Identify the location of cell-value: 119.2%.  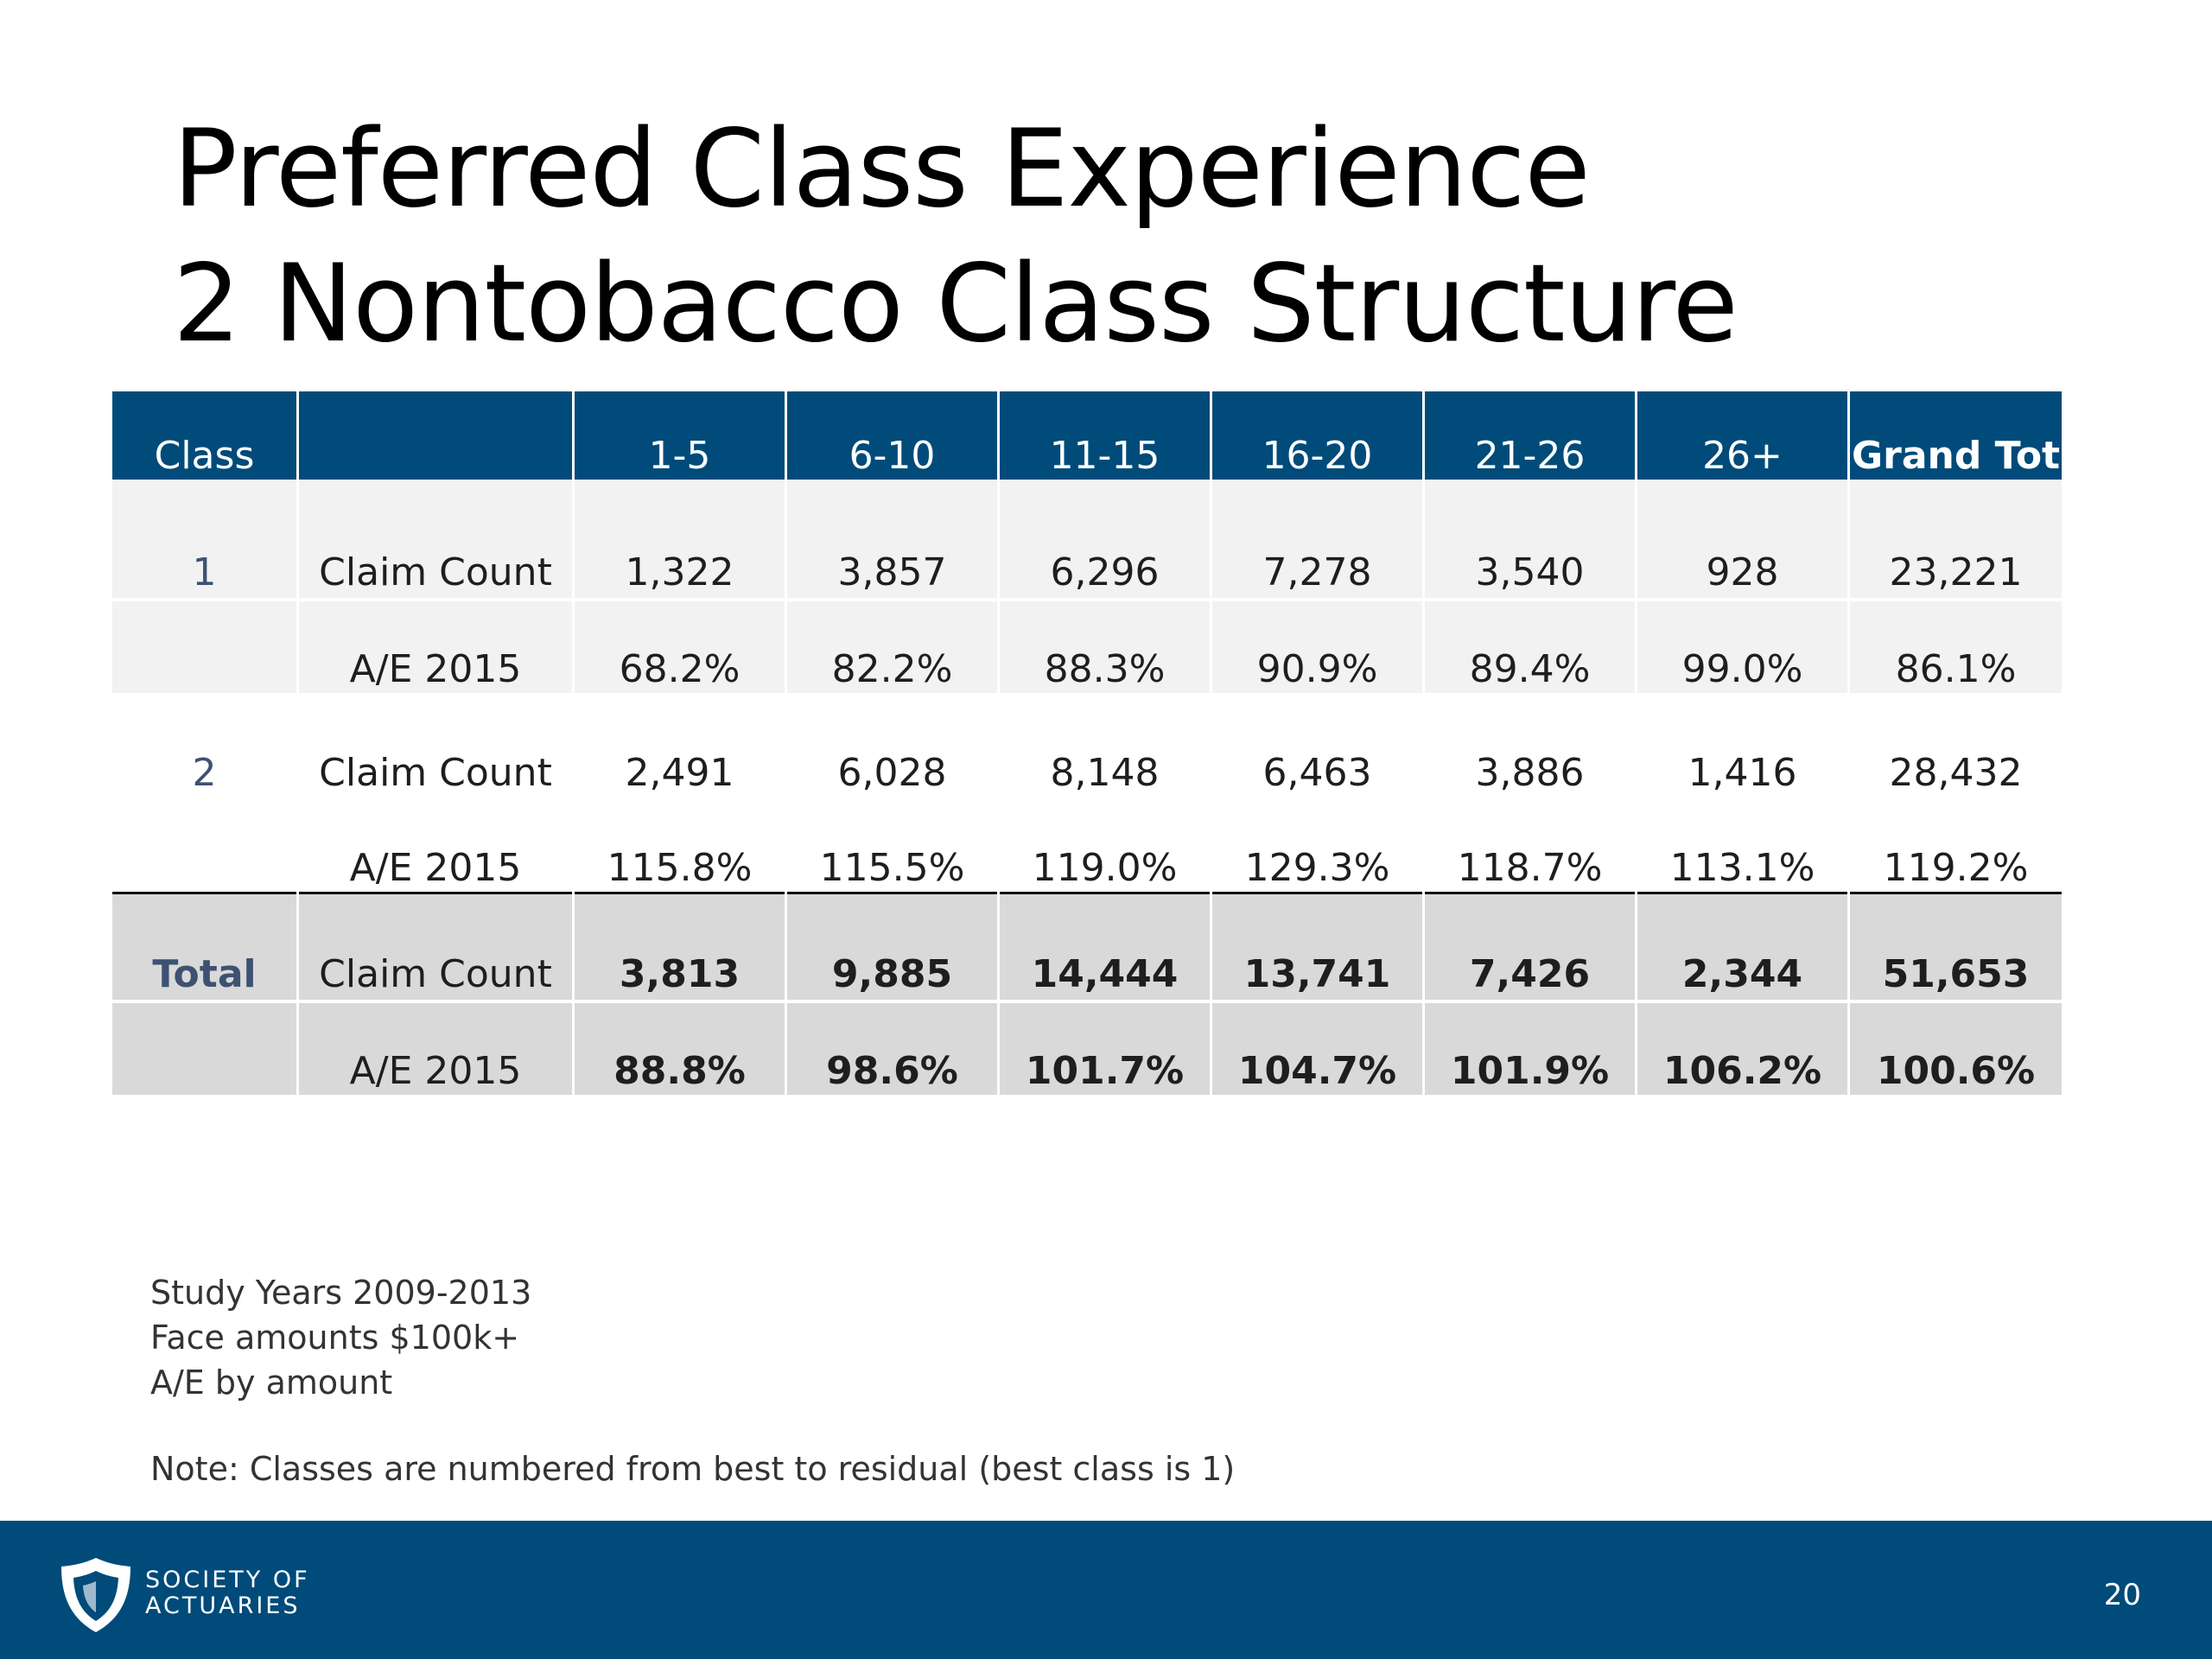
(1956, 847).